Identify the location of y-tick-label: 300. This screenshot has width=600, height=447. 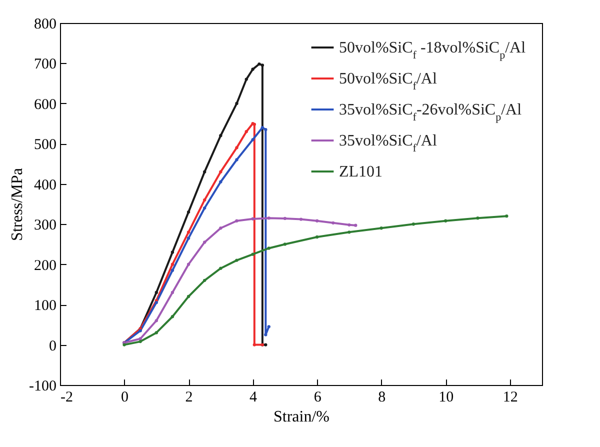
(45, 226).